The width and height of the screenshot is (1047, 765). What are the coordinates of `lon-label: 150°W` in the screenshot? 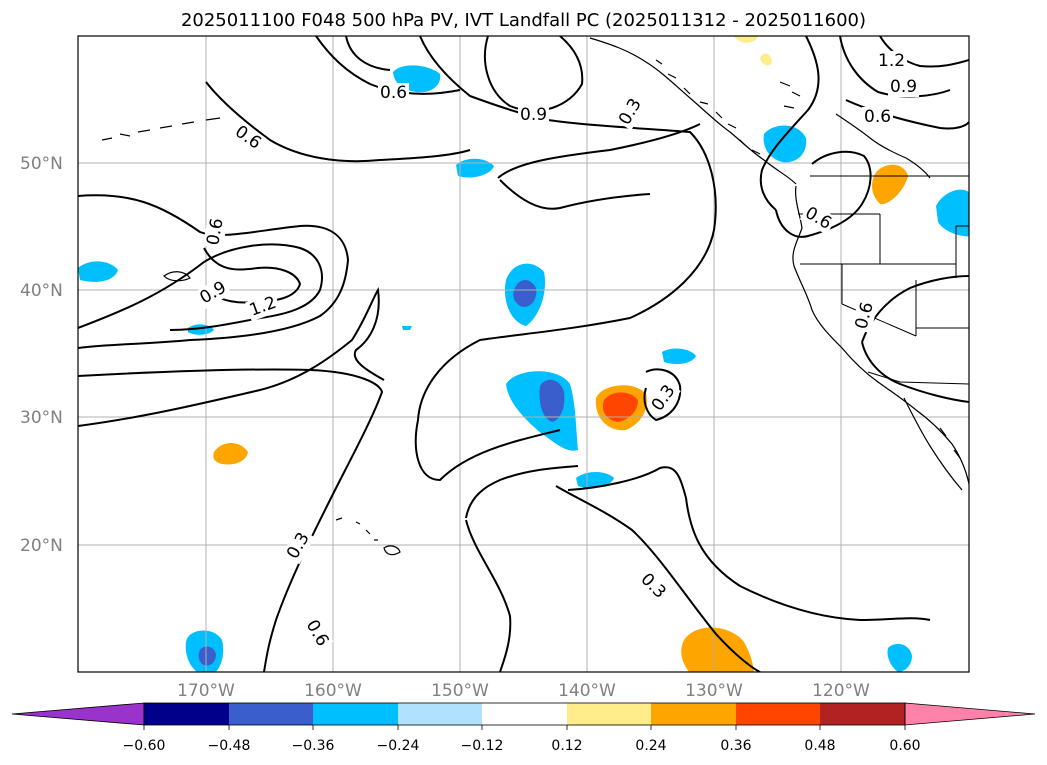 It's located at (460, 691).